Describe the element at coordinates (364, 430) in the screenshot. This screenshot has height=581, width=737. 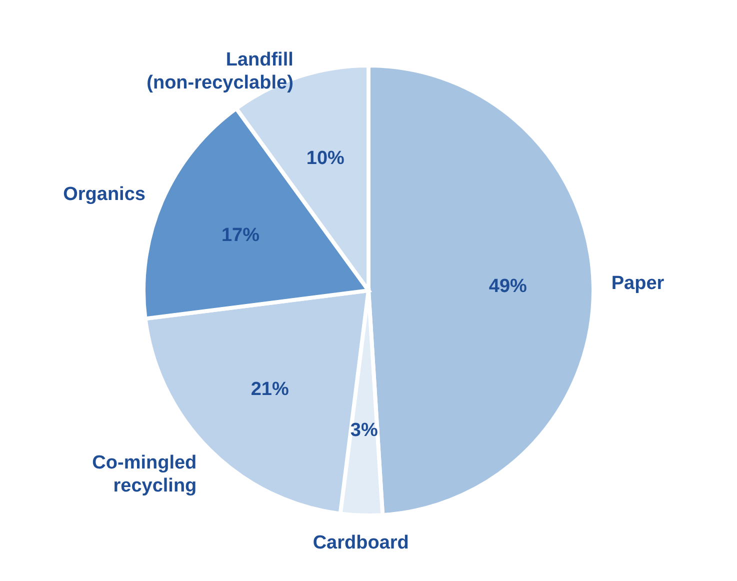
I see `data-label: 3%` at that location.